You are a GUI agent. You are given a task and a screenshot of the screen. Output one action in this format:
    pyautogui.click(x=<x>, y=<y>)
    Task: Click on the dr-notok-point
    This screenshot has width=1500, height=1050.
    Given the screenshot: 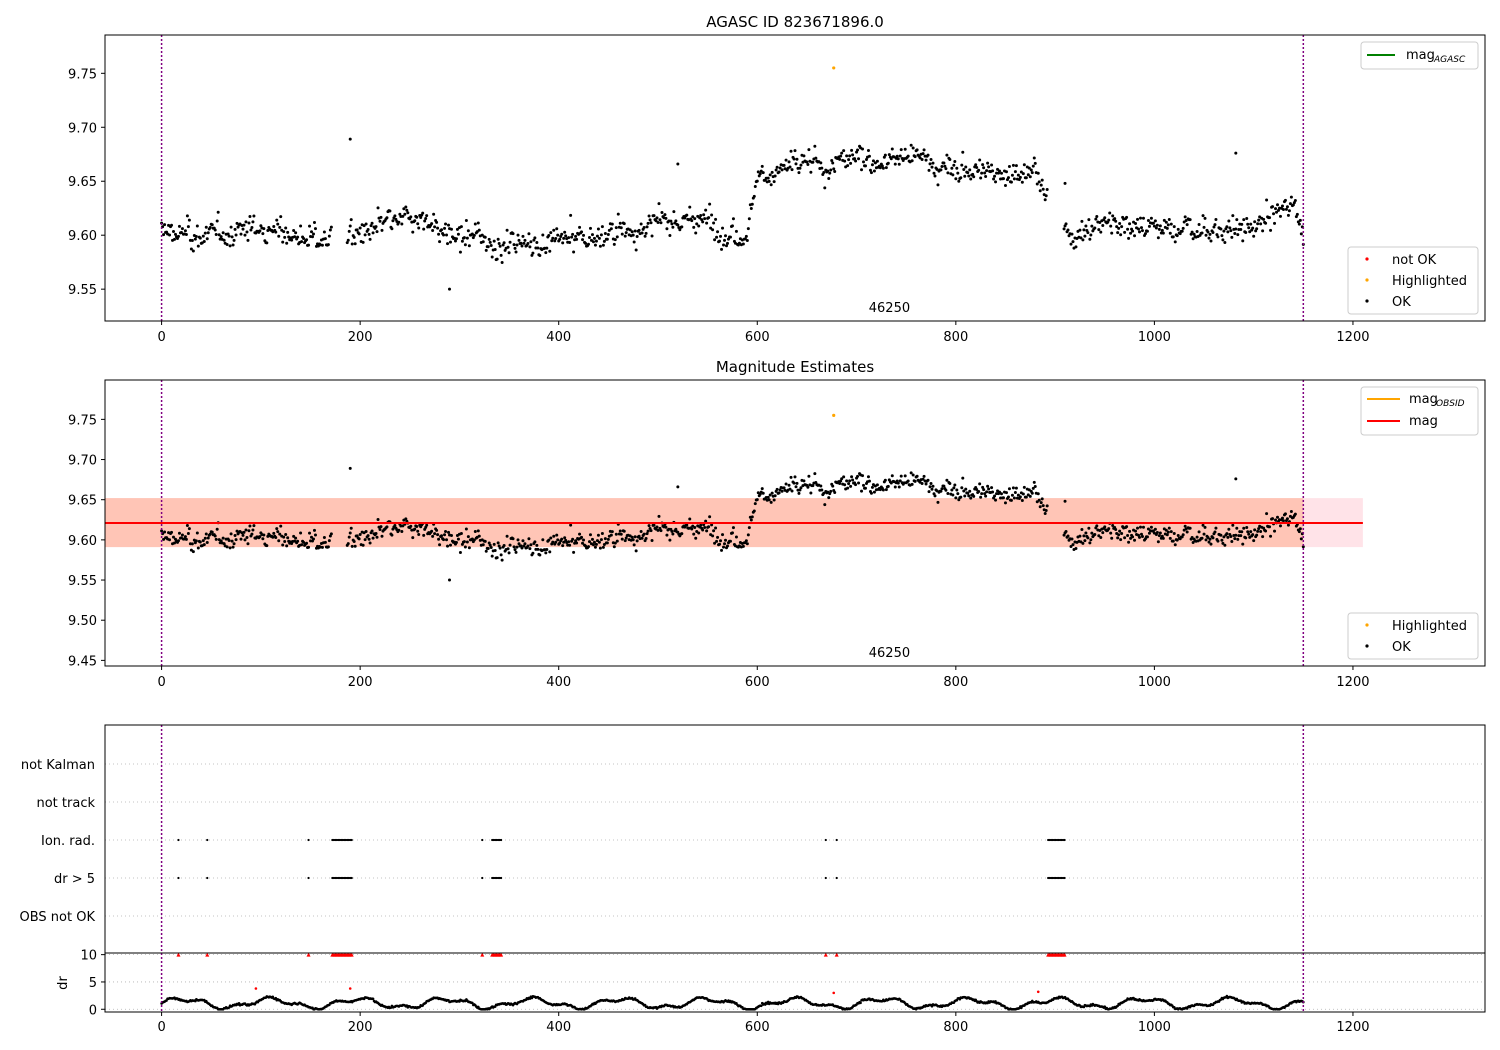 What is the action you would take?
    pyautogui.click(x=350, y=988)
    